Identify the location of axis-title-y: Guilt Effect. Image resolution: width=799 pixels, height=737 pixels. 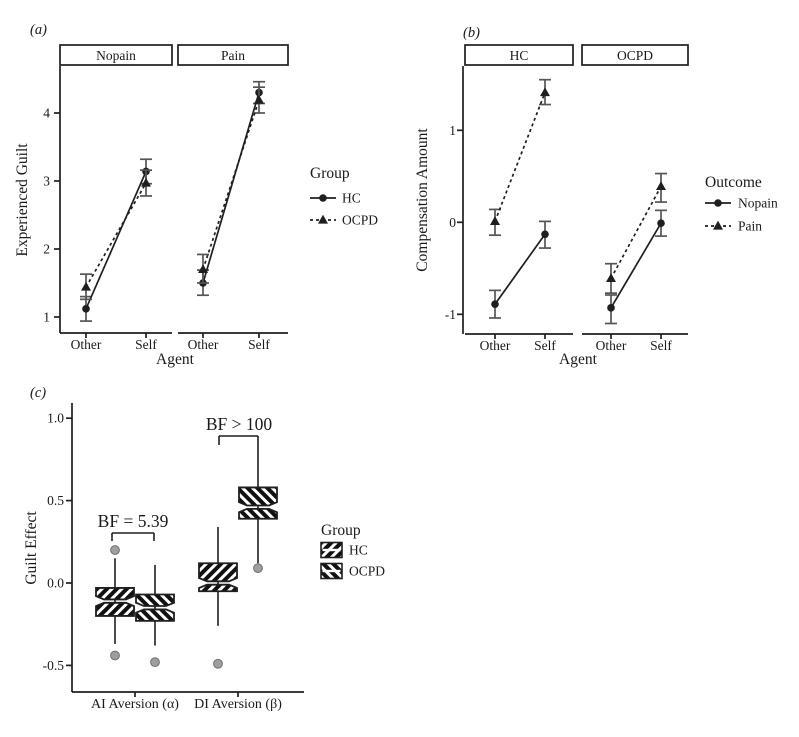
(31, 548).